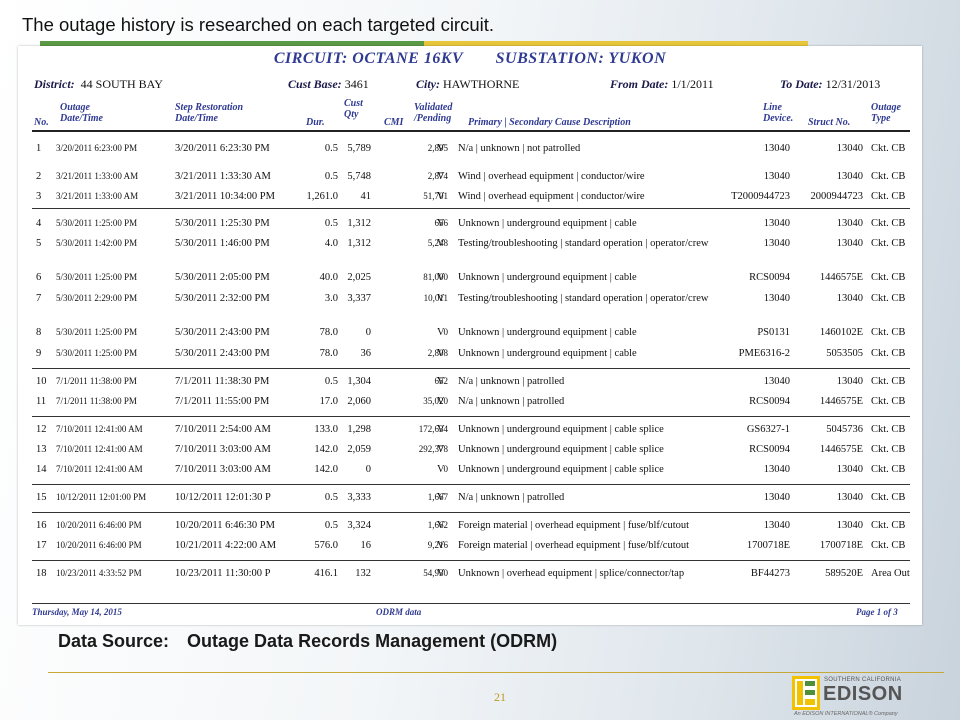 The height and width of the screenshot is (720, 960). What do you see at coordinates (222, 148) in the screenshot?
I see `cell-step: 3/20/2011 6:23:30 PM` at bounding box center [222, 148].